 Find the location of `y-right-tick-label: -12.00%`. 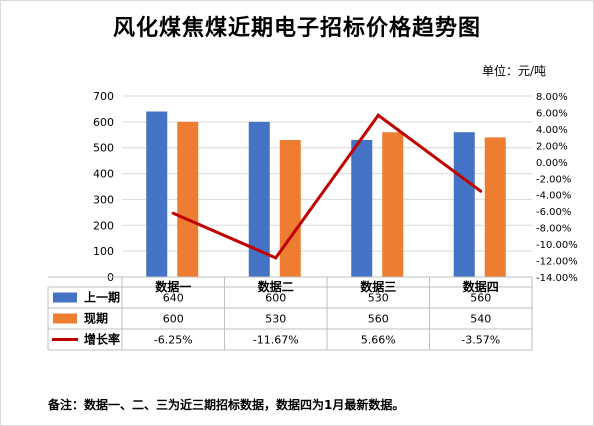

y-right-tick-label: -12.00% is located at coordinates (557, 262).